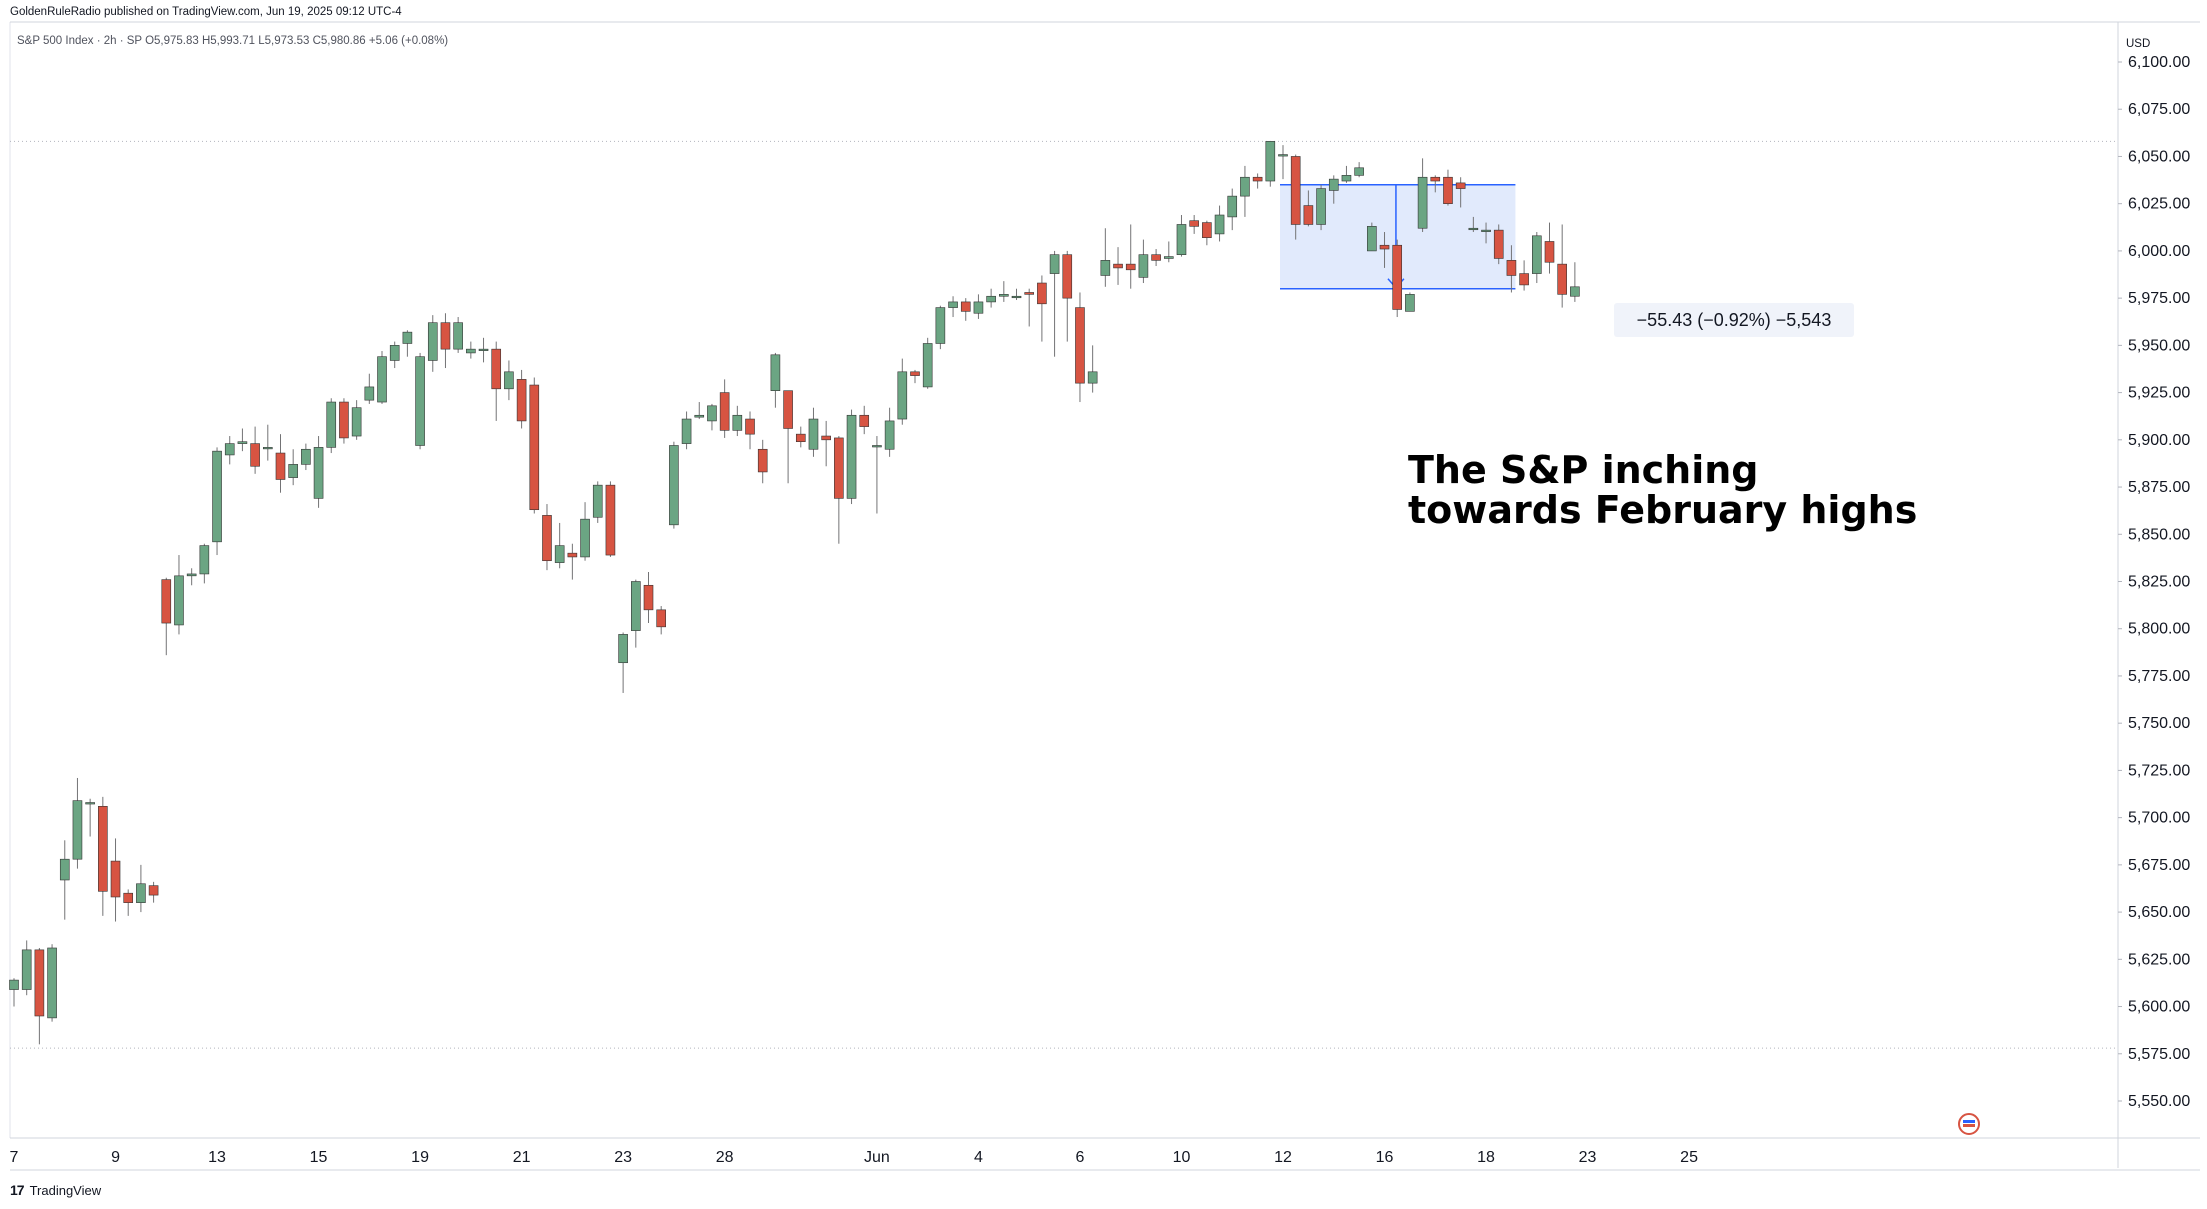 This screenshot has height=1209, width=2207. I want to click on chart-annotation: The S&P inching towards February highs, so click(1662, 490).